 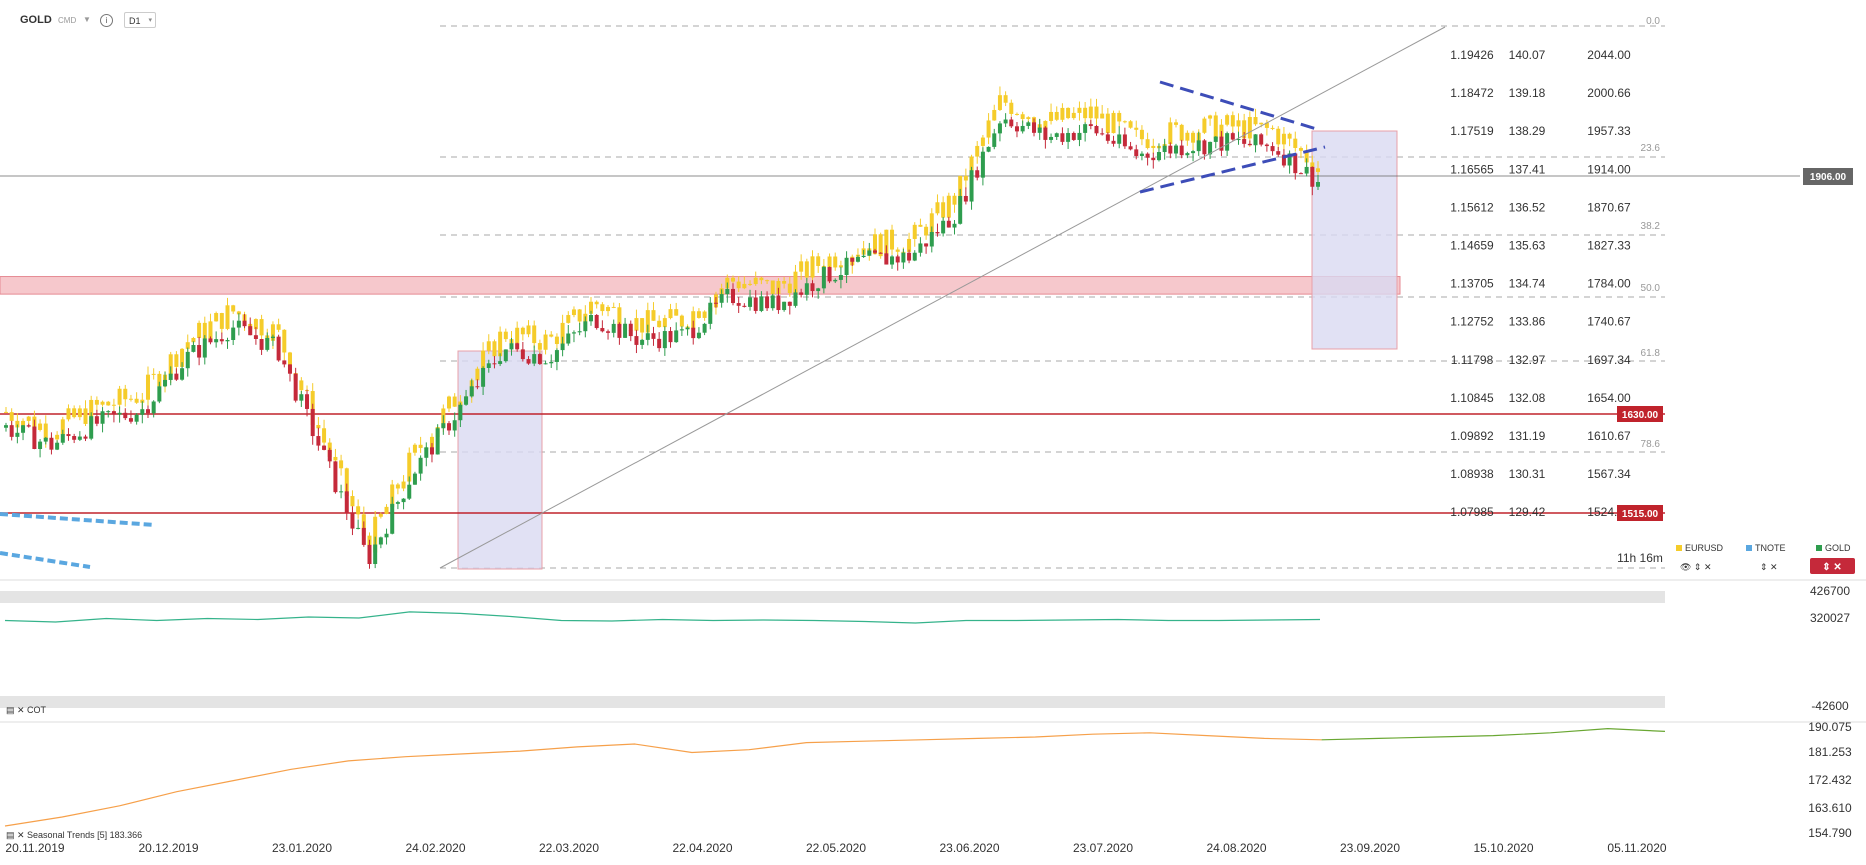 I want to click on gold-tick-label: 1827.33, so click(x=1609, y=246).